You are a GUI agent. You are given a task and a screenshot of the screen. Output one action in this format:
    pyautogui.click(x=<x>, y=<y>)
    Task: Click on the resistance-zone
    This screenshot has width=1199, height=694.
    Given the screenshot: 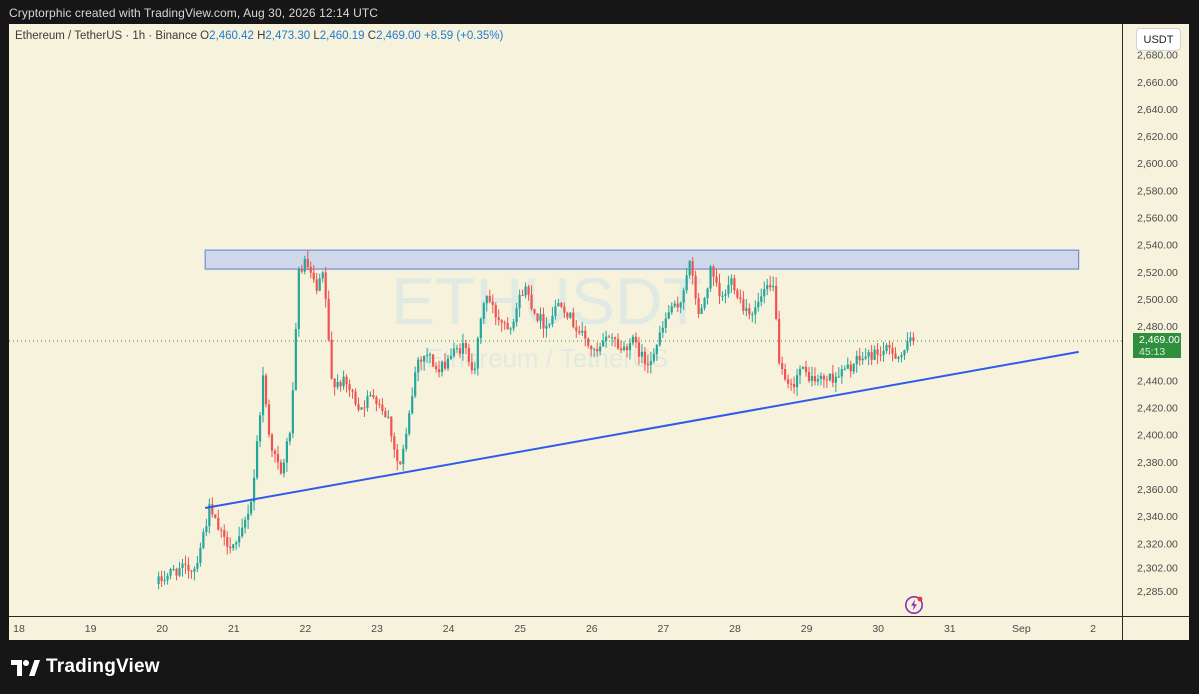 What is the action you would take?
    pyautogui.click(x=642, y=259)
    